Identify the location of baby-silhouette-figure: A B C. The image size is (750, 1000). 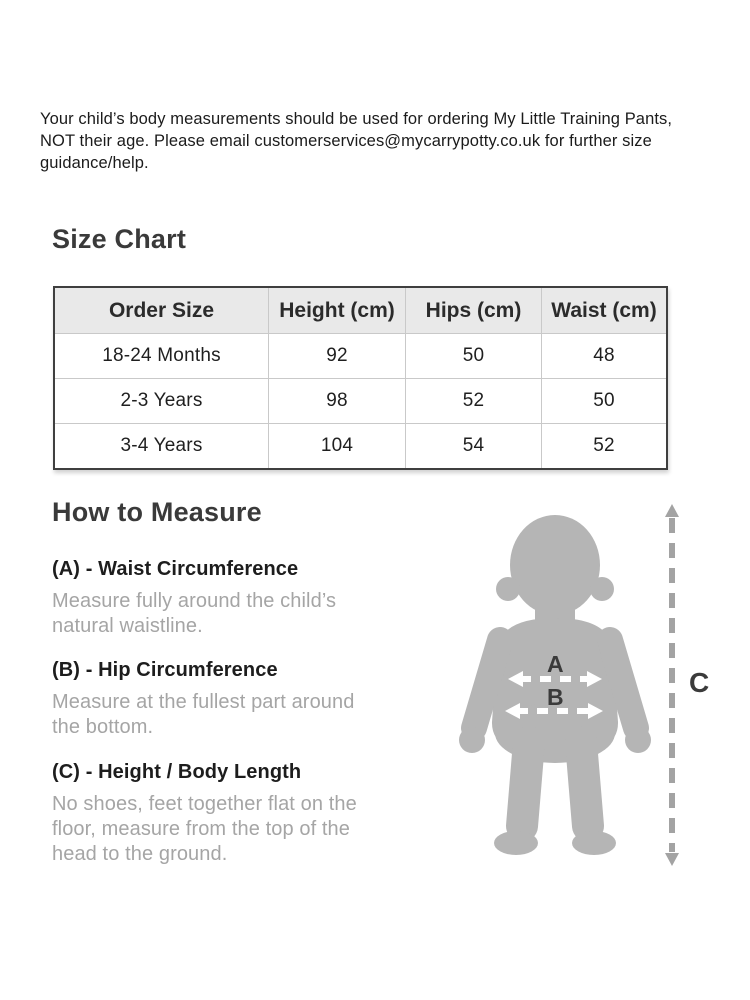
(584, 685).